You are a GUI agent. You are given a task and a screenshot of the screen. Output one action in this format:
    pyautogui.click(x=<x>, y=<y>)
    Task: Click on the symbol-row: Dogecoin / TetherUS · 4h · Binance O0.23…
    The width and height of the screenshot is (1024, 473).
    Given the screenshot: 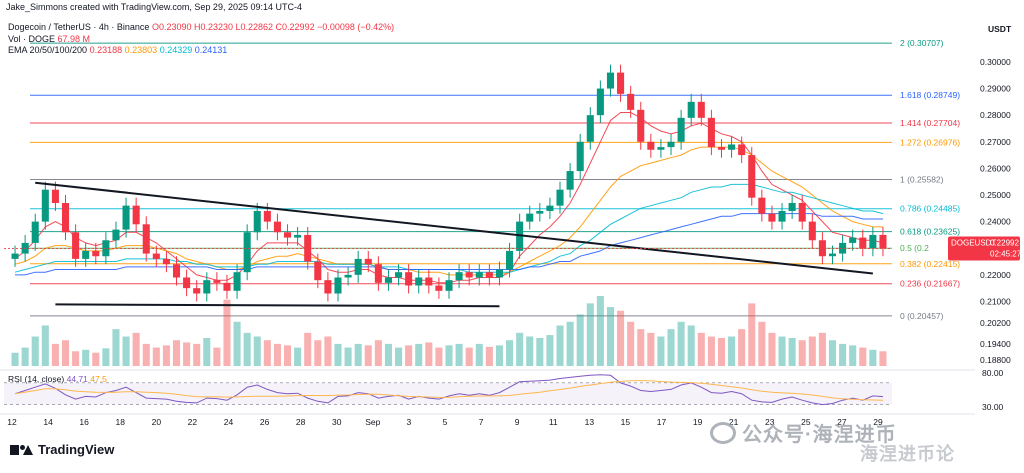 What is the action you would take?
    pyautogui.click(x=201, y=28)
    